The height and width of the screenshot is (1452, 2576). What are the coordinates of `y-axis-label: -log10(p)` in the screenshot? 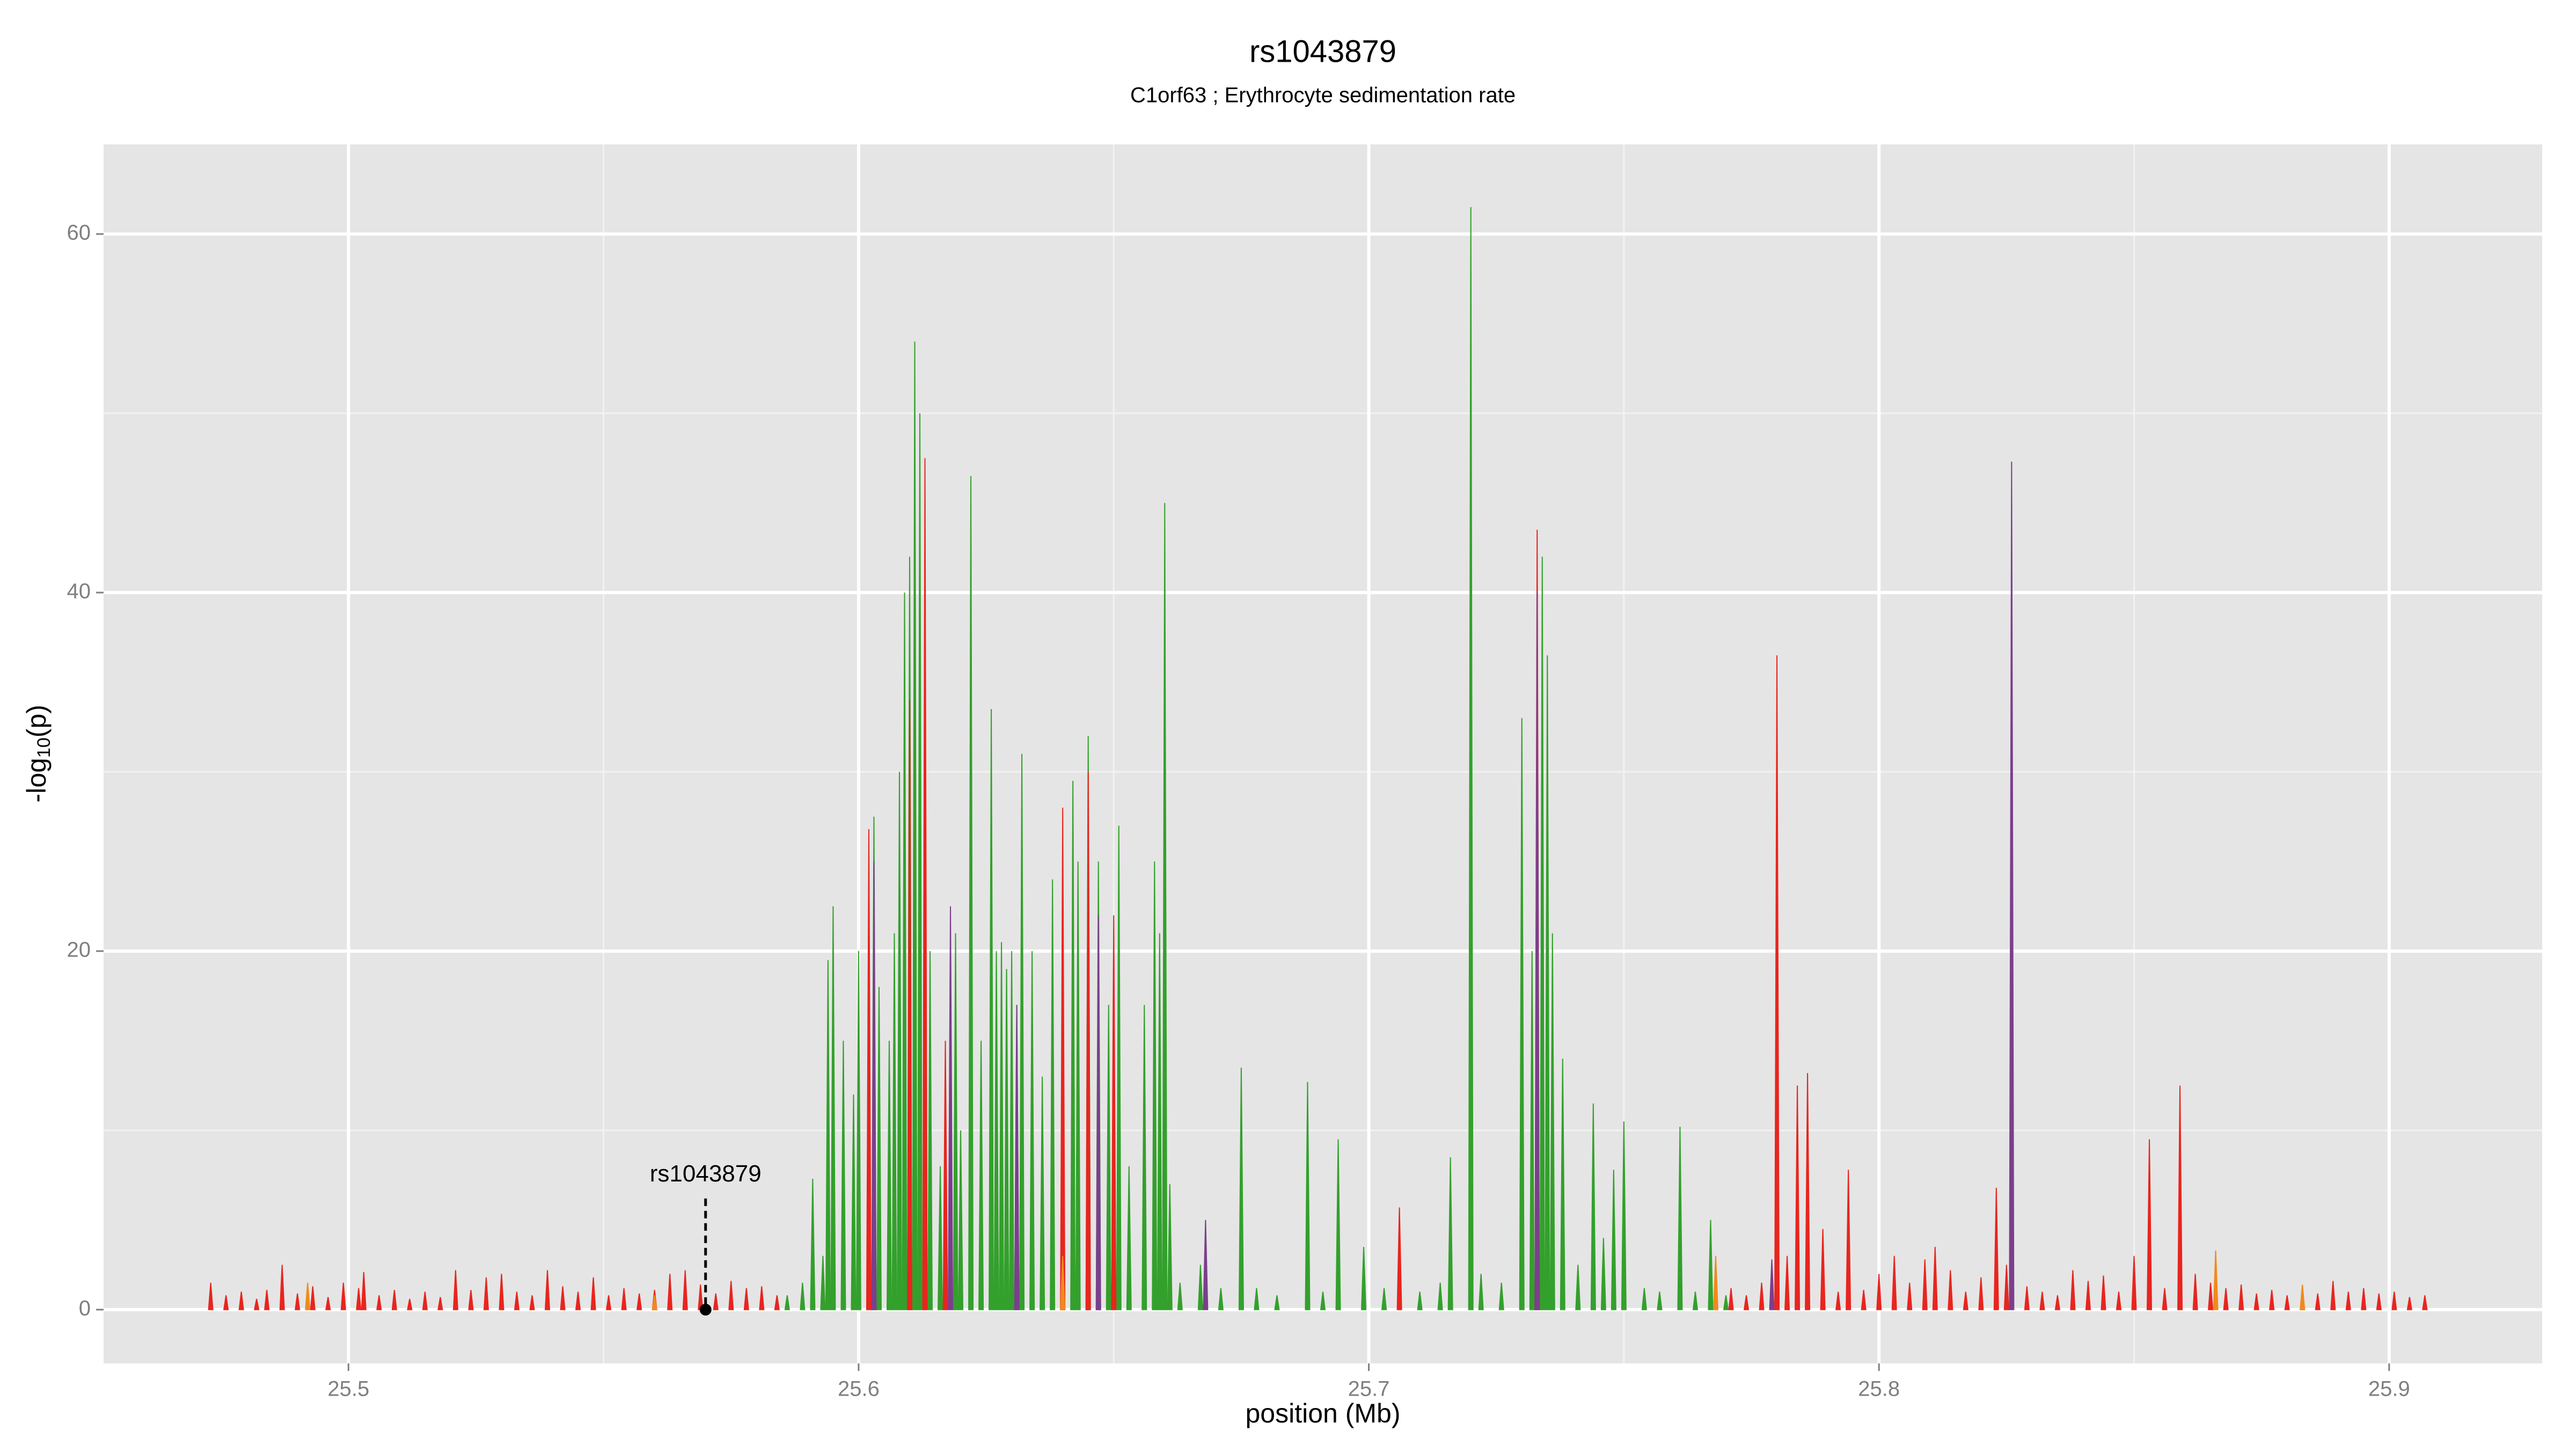 It's located at (37, 753).